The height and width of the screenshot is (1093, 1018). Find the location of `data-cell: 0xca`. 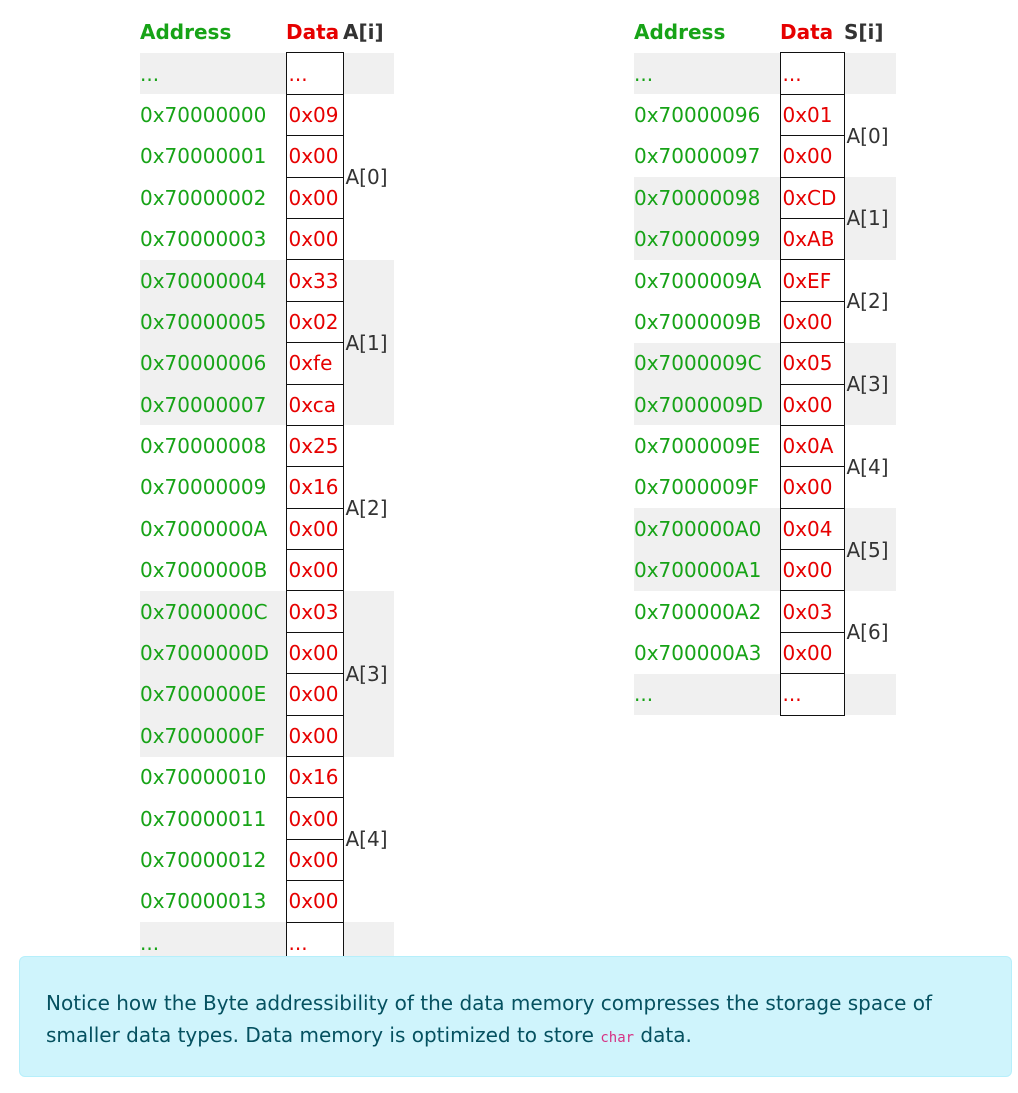

data-cell: 0xca is located at coordinates (314, 404).